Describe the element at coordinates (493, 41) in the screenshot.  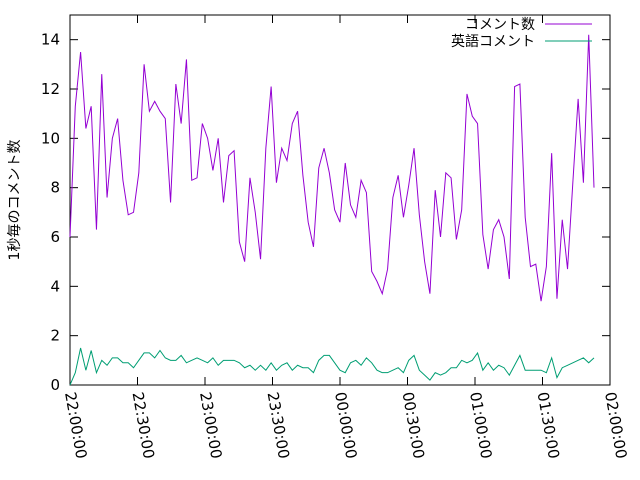
I see `legend-label-1: 英語コメント` at that location.